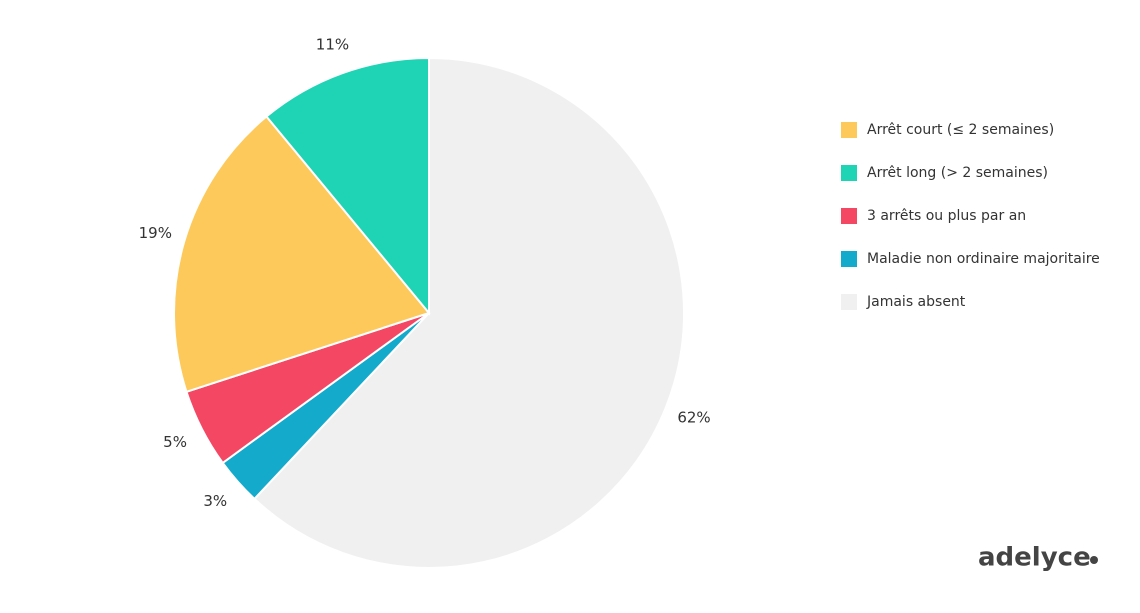  Describe the element at coordinates (155, 233) in the screenshot. I see `slice-label: 19%` at that location.